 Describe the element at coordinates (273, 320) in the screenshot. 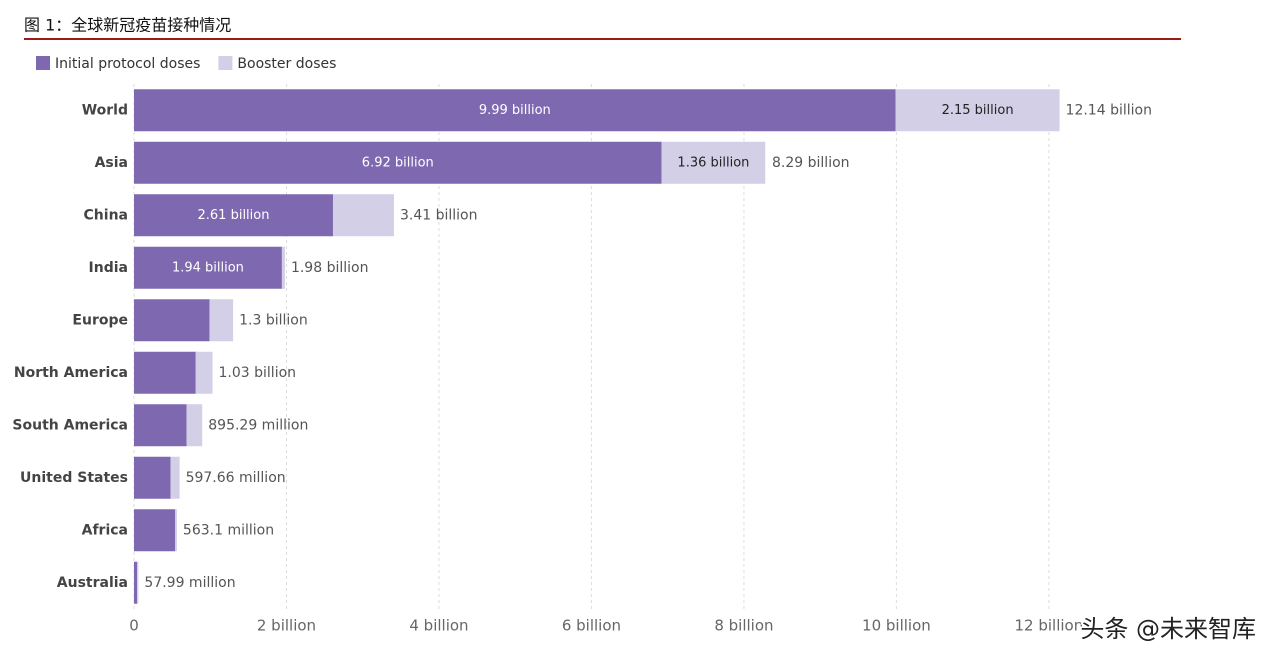

I see `total-label: 1.3 billion` at that location.